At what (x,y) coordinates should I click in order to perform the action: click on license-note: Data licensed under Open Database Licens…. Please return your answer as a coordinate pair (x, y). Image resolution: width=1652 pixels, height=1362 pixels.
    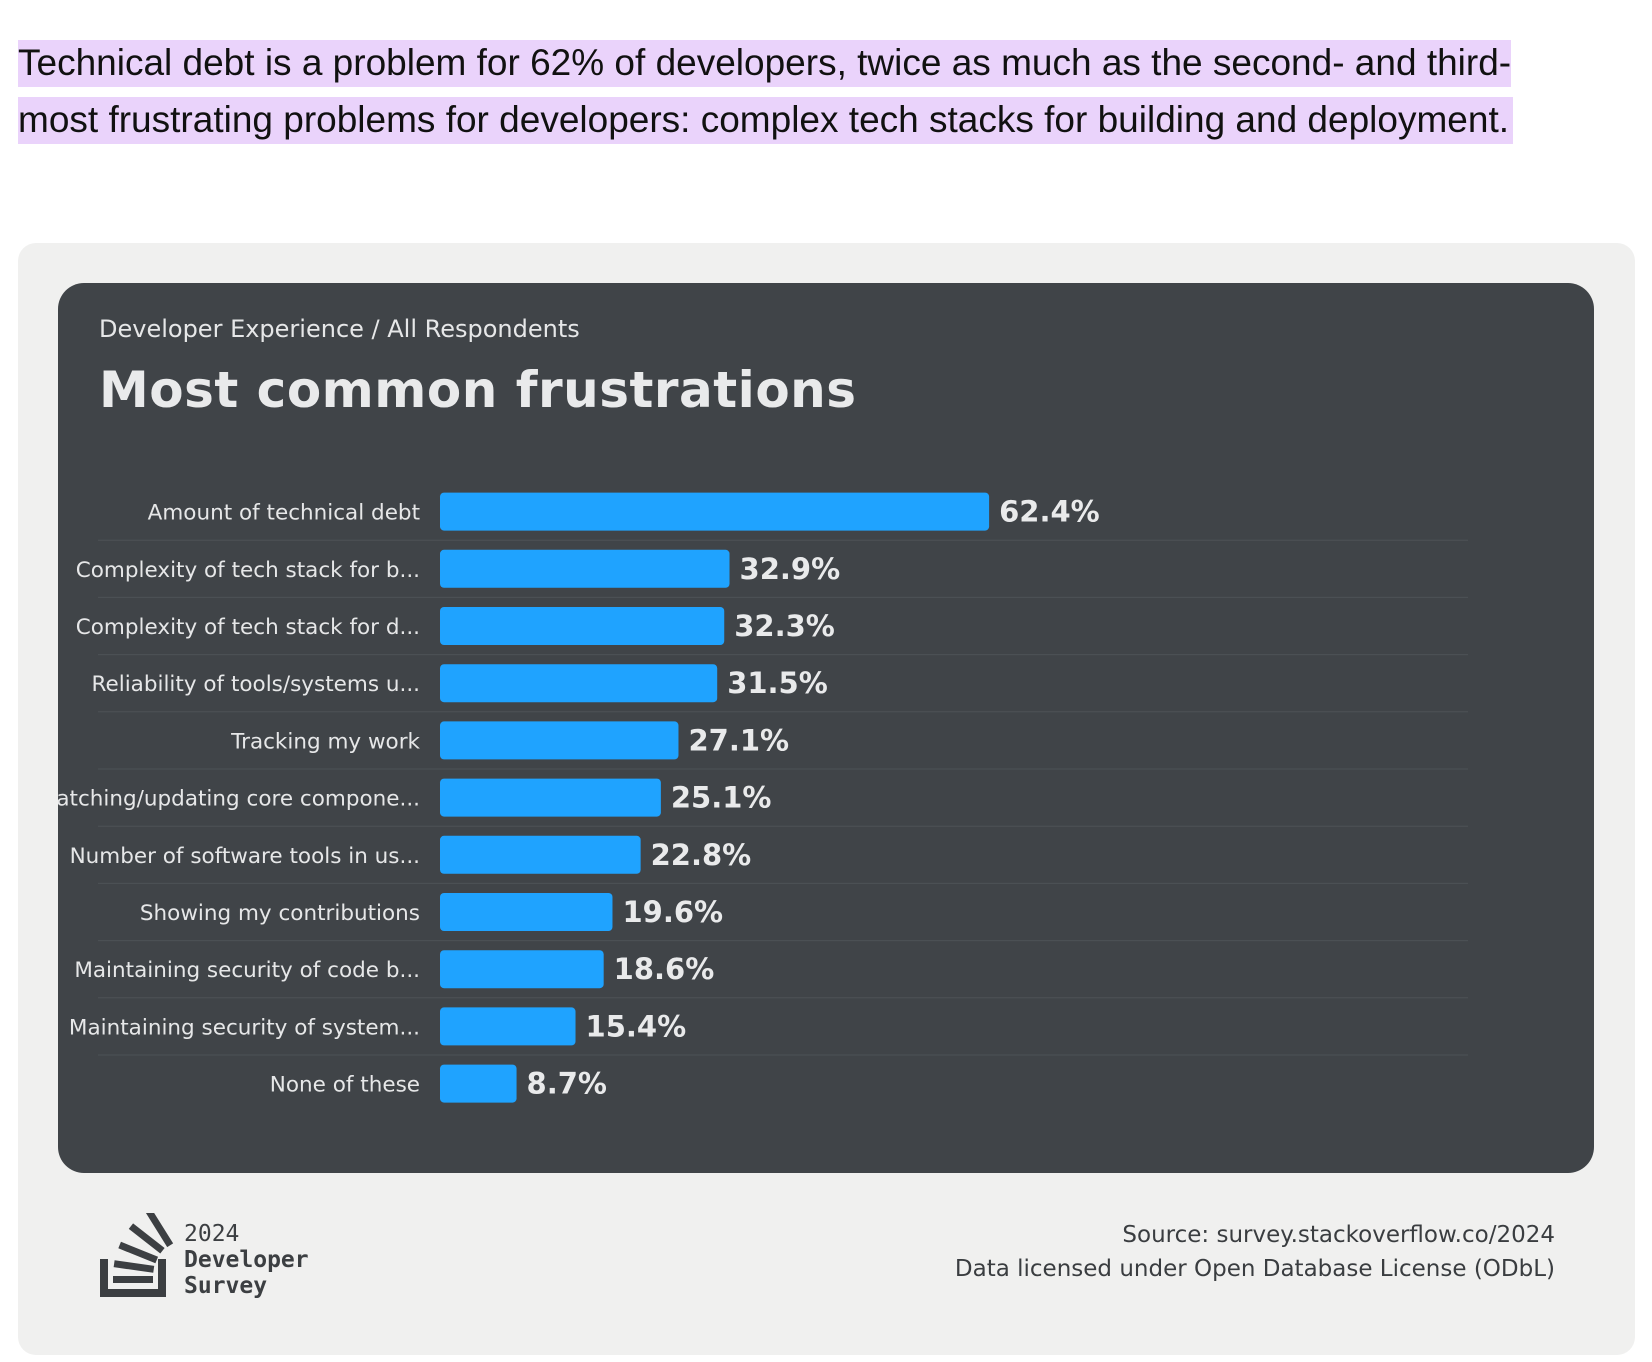
    Looking at the image, I should click on (1254, 1269).